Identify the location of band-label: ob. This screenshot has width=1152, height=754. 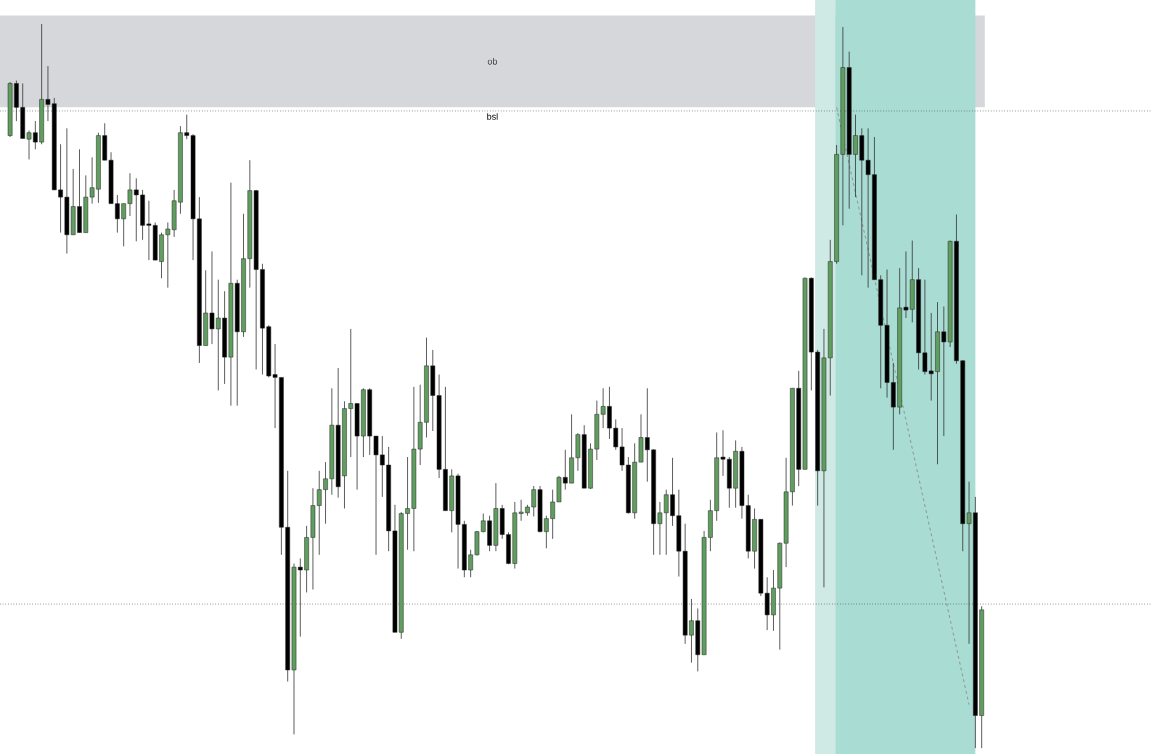
(492, 61).